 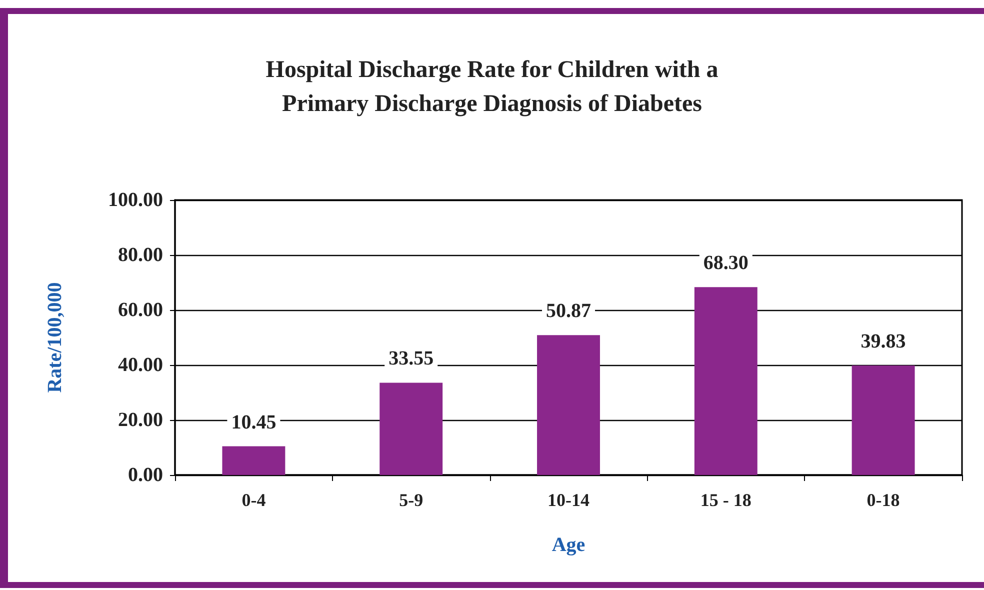 I want to click on y-tick-label: 80.00, so click(x=140, y=255).